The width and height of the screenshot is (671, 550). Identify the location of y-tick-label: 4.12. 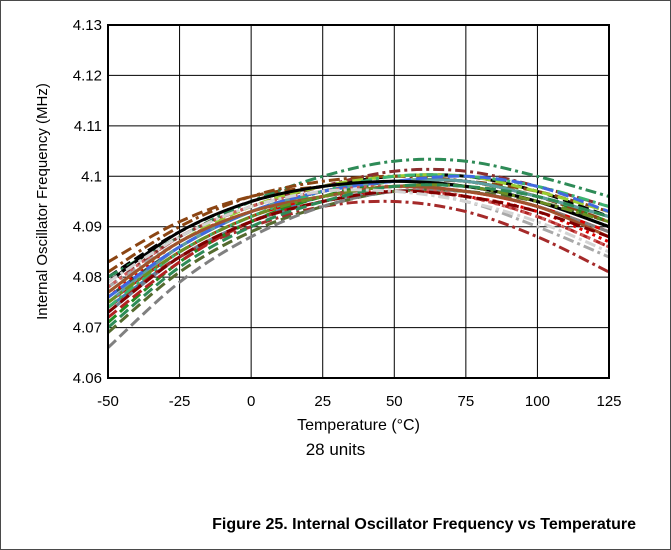
(87, 75).